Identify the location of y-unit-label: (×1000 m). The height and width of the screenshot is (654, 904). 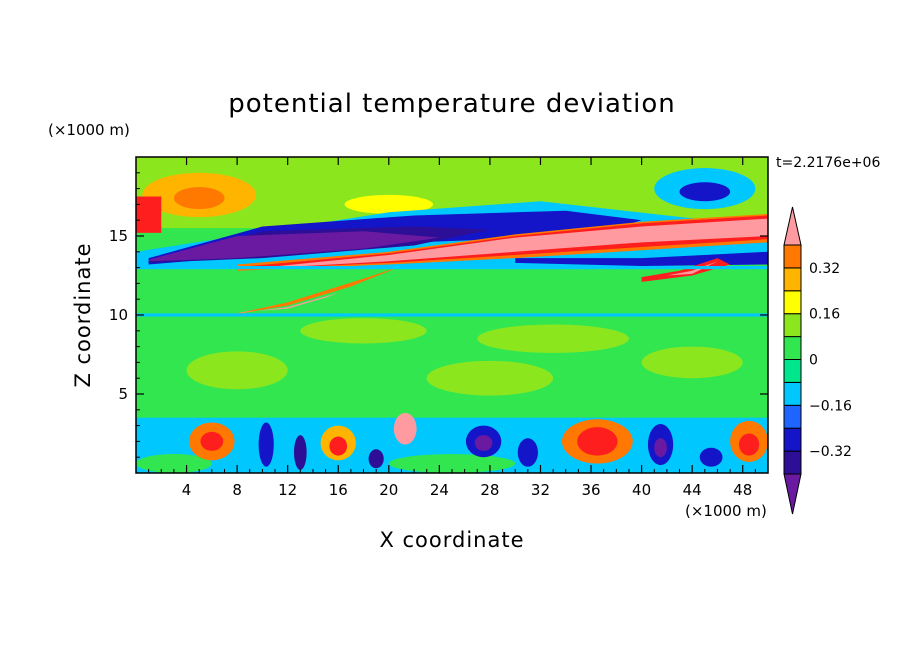
(89, 130).